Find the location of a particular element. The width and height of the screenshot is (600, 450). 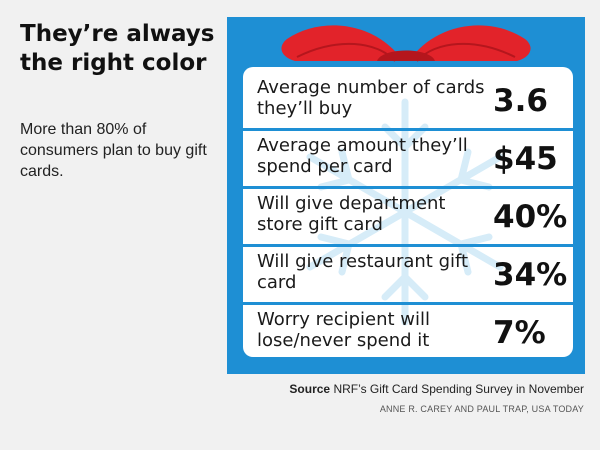

source-label: Source is located at coordinates (310, 389).